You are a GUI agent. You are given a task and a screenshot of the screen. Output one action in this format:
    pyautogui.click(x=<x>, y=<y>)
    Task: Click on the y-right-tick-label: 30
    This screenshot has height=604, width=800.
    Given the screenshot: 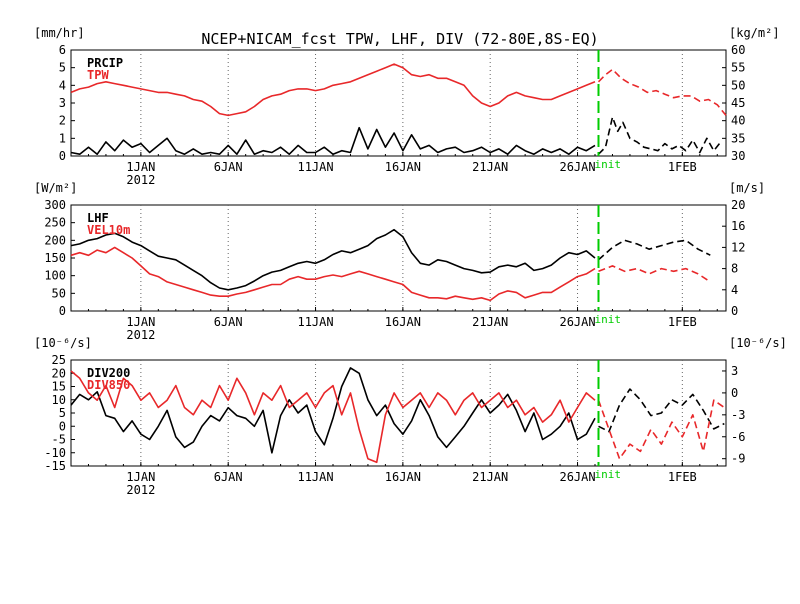 What is the action you would take?
    pyautogui.click(x=738, y=156)
    